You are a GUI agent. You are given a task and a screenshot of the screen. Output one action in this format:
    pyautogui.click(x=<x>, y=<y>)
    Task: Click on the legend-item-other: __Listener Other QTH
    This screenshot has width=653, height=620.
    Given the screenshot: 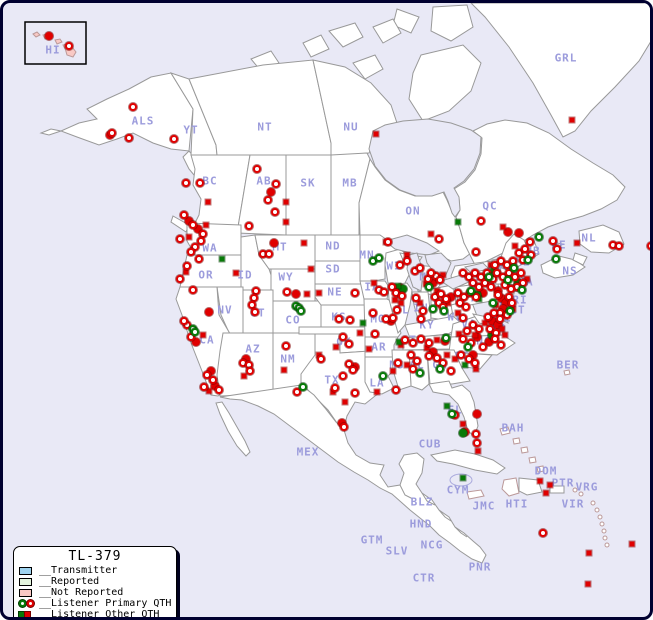 What is the action you would take?
    pyautogui.click(x=95, y=614)
    